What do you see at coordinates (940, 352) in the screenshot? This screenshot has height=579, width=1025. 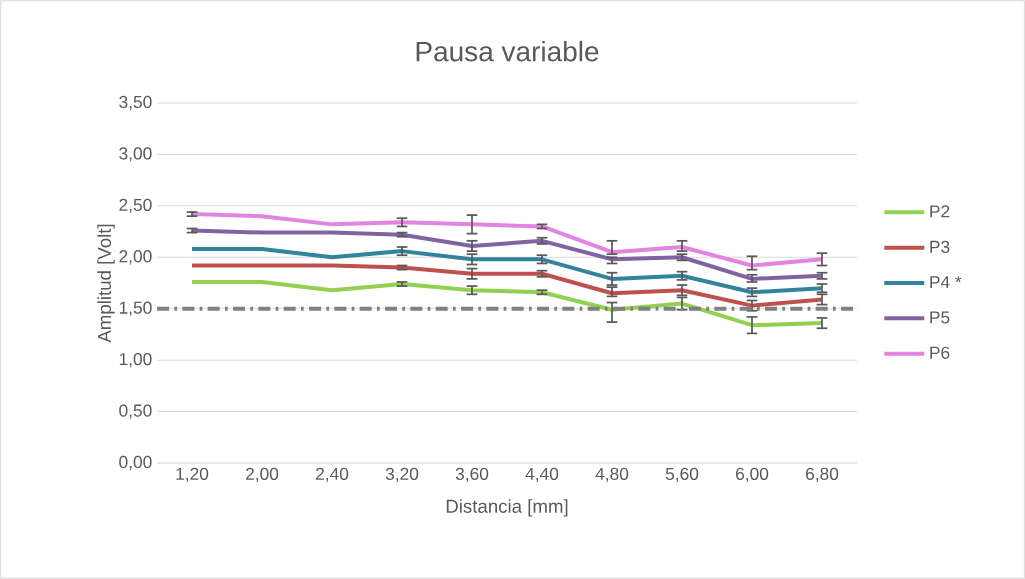 I see `legend-label: P6` at bounding box center [940, 352].